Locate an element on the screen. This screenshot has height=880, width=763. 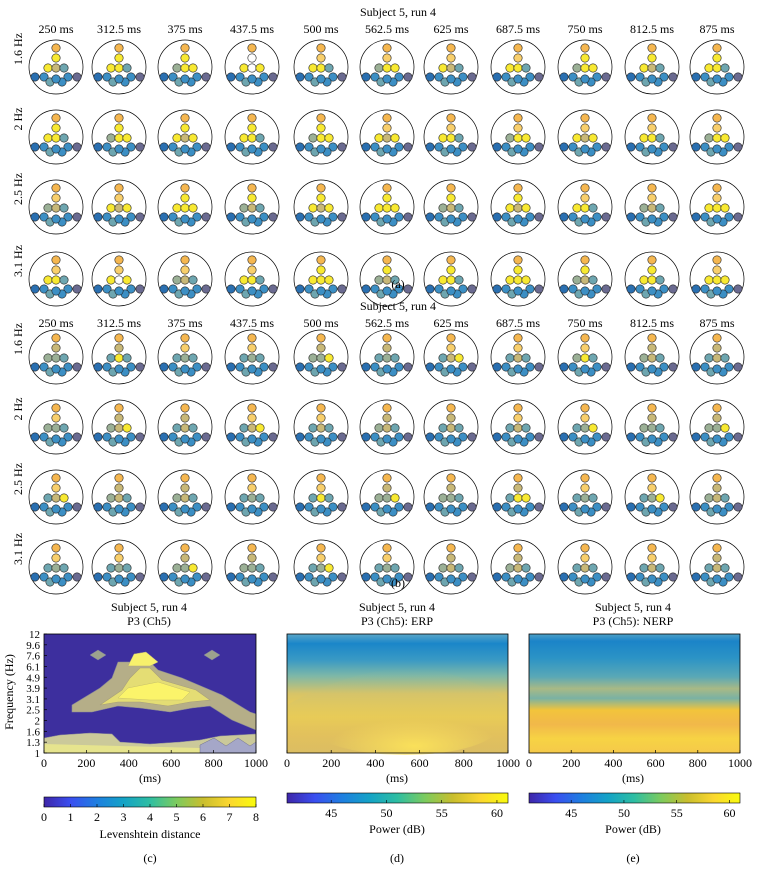
contour-peak-top is located at coordinates (143, 659).